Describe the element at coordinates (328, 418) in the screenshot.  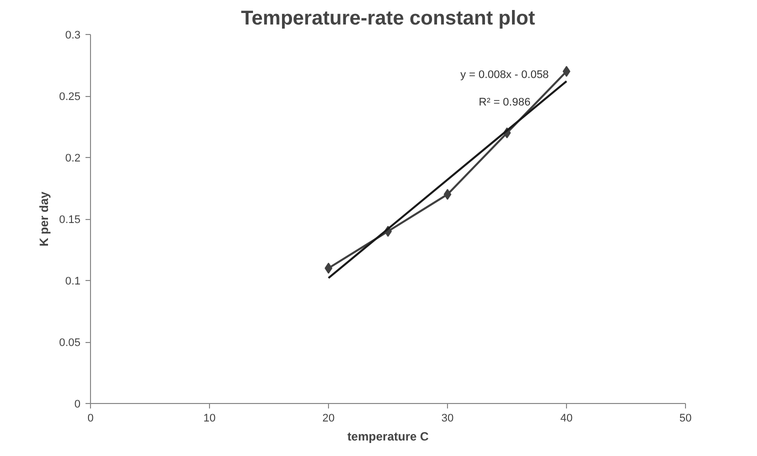
I see `x-tick-label: 20` at that location.